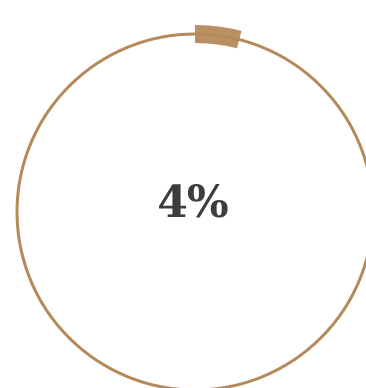 The width and height of the screenshot is (366, 388). Describe the element at coordinates (218, 37) in the screenshot. I see `progress-arc` at that location.